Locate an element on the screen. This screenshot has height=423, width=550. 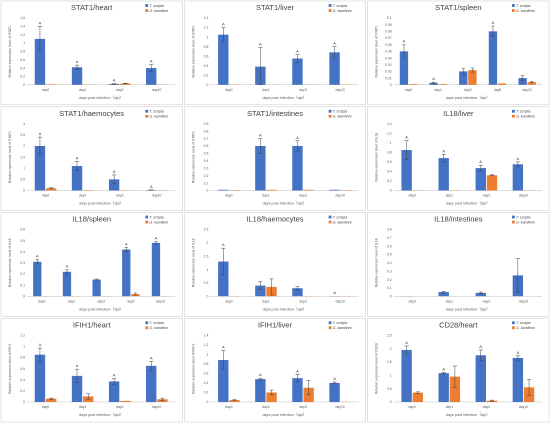
y-tick-label: 2 is located at coordinates (207, 243).